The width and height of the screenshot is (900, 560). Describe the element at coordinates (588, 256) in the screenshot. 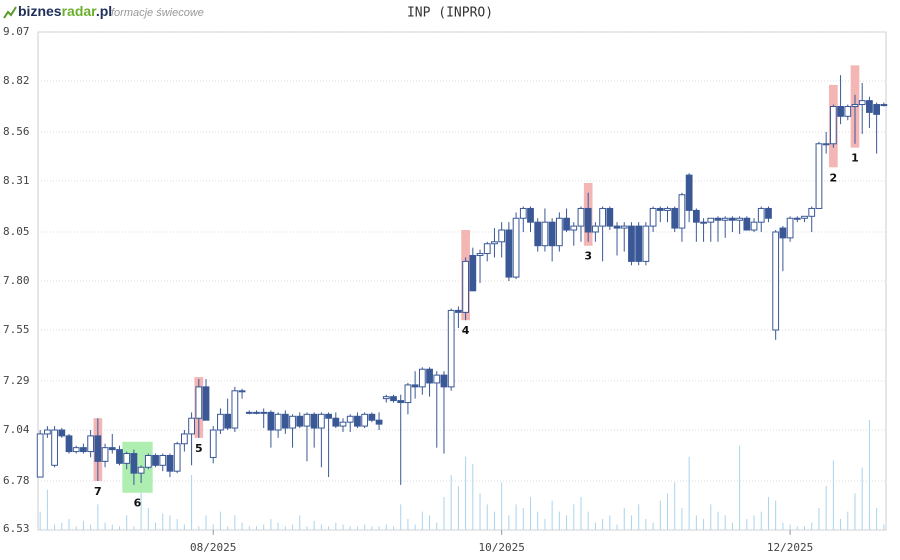

I see `pattern-label: 3` at that location.